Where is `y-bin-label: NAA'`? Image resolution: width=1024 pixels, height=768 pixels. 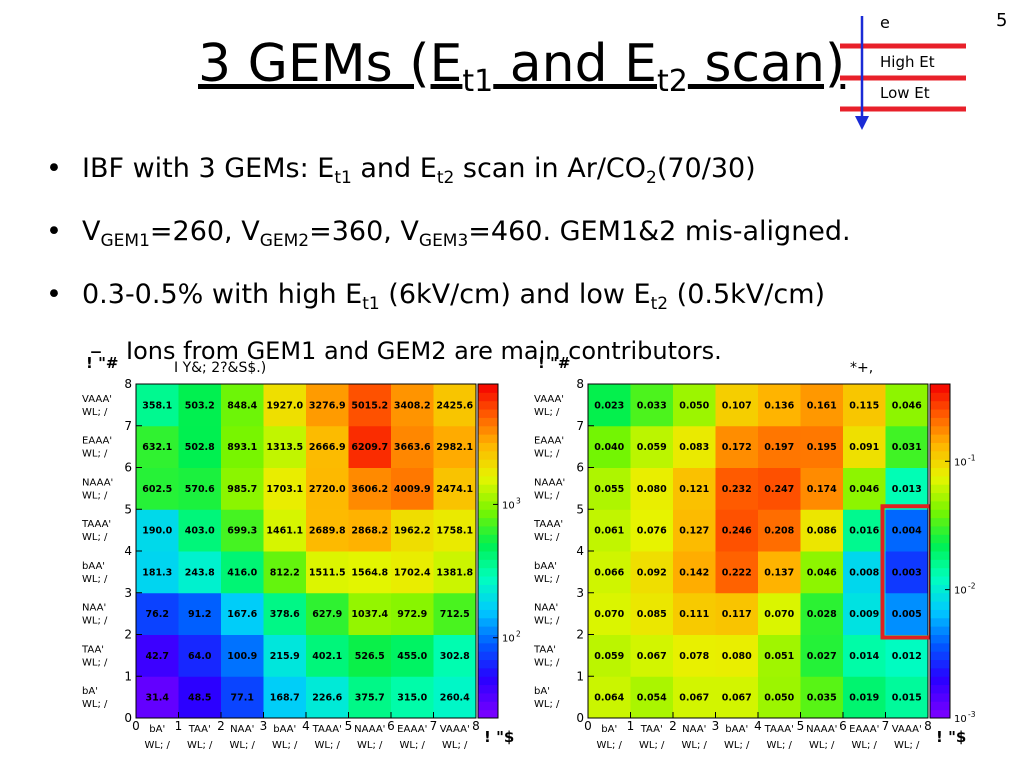
y-bin-label: NAA' is located at coordinates (546, 608).